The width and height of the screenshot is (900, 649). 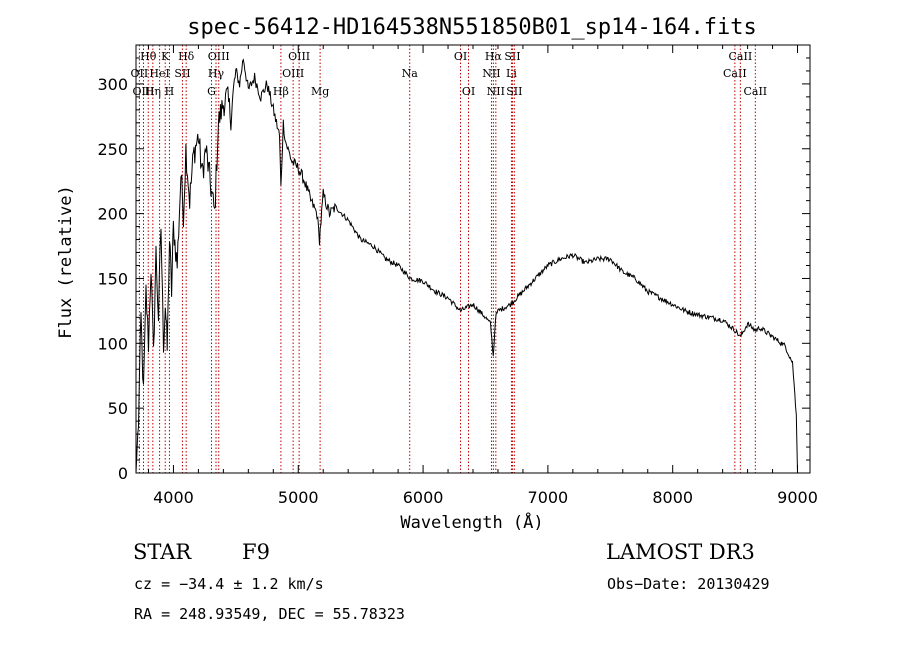 What do you see at coordinates (320, 91) in the screenshot?
I see `line-label-15: Mg` at bounding box center [320, 91].